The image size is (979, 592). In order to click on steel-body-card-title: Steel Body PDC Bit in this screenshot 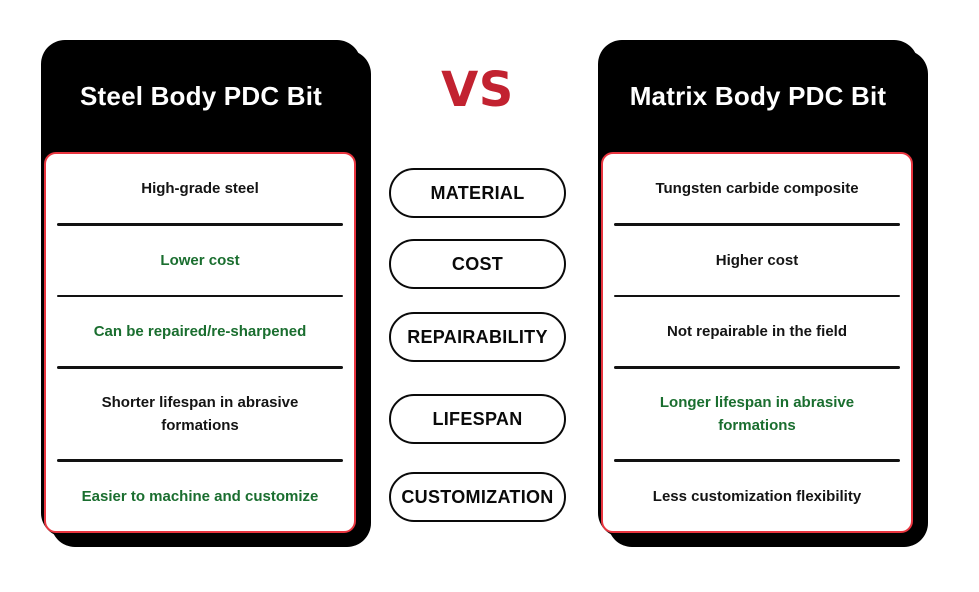, I will do `click(201, 95)`.